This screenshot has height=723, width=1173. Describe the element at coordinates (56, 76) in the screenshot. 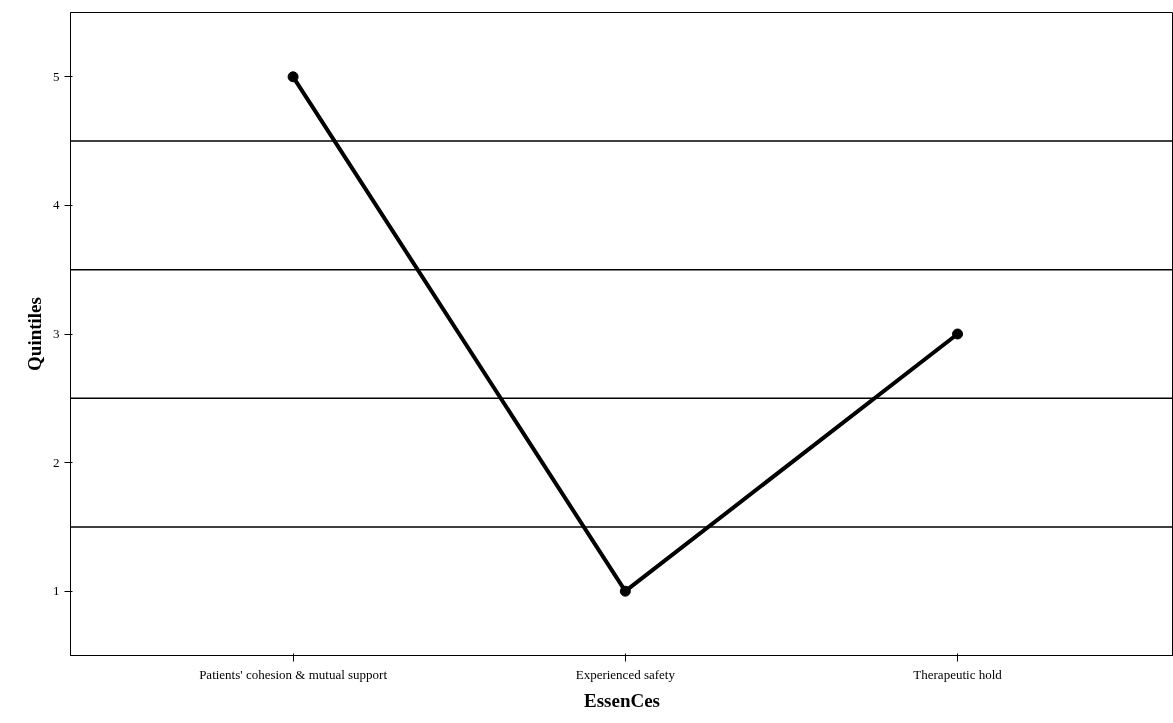

I see `y-tick-label: 5` at that location.